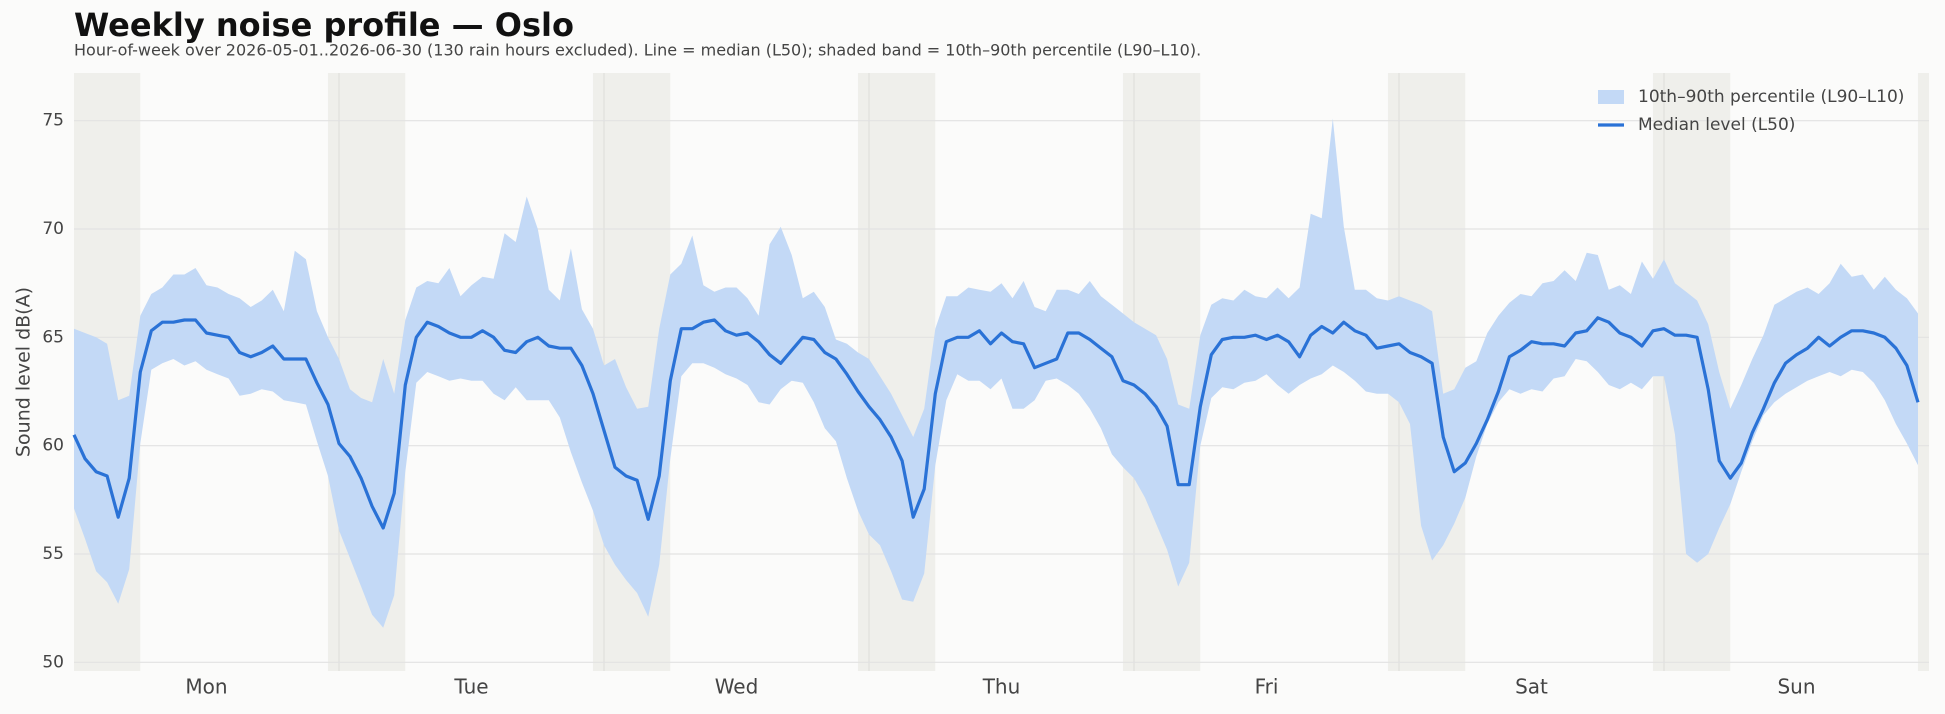  Describe the element at coordinates (206, 687) in the screenshot. I see `x-tick-label: Mon` at that location.